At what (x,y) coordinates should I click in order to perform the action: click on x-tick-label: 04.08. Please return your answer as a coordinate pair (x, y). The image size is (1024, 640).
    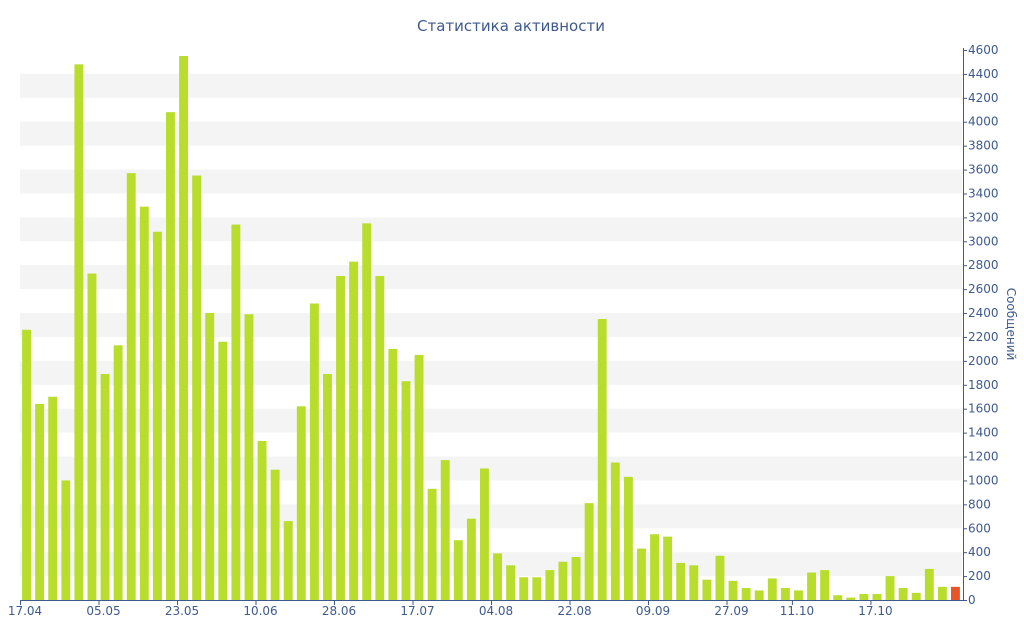
    Looking at the image, I should click on (496, 611).